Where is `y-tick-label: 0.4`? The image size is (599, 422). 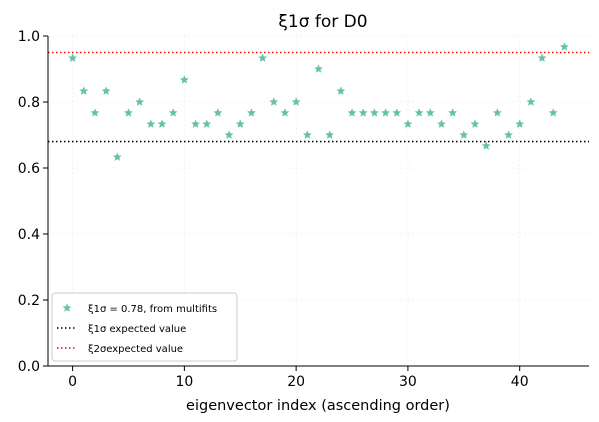
y-tick-label: 0.4 is located at coordinates (29, 235).